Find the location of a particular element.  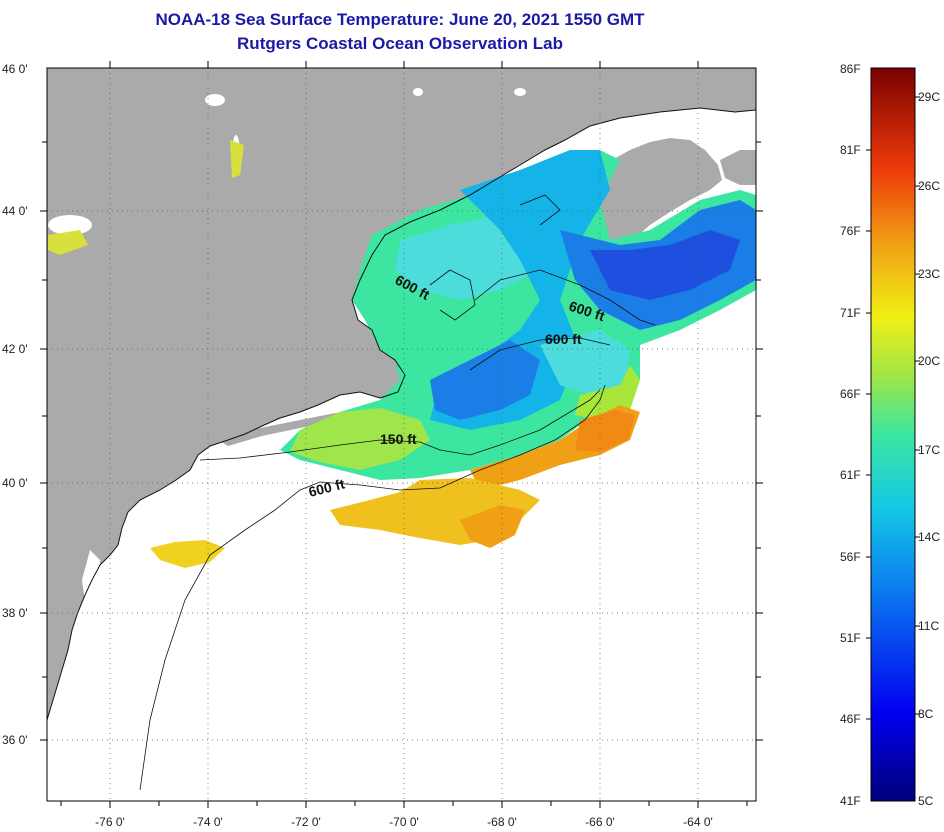

cb-c-17: 17C is located at coordinates (929, 450).